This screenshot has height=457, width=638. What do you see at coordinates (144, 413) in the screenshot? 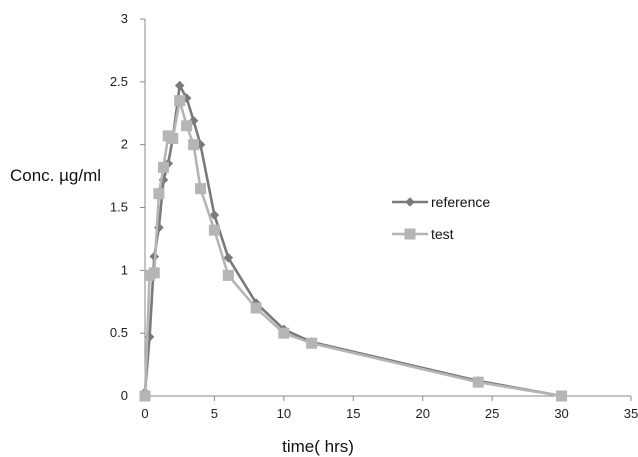
I see `x-tick-label: 0` at bounding box center [144, 413].